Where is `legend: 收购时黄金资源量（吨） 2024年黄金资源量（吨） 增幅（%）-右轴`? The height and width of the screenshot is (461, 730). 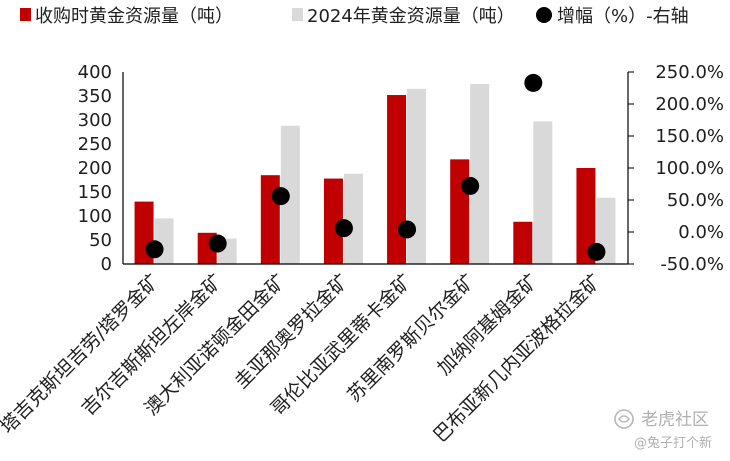
legend: 收购时黄金资源量（吨） 2024年黄金资源量（吨） 增幅（%）-右轴 is located at coordinates (354, 16).